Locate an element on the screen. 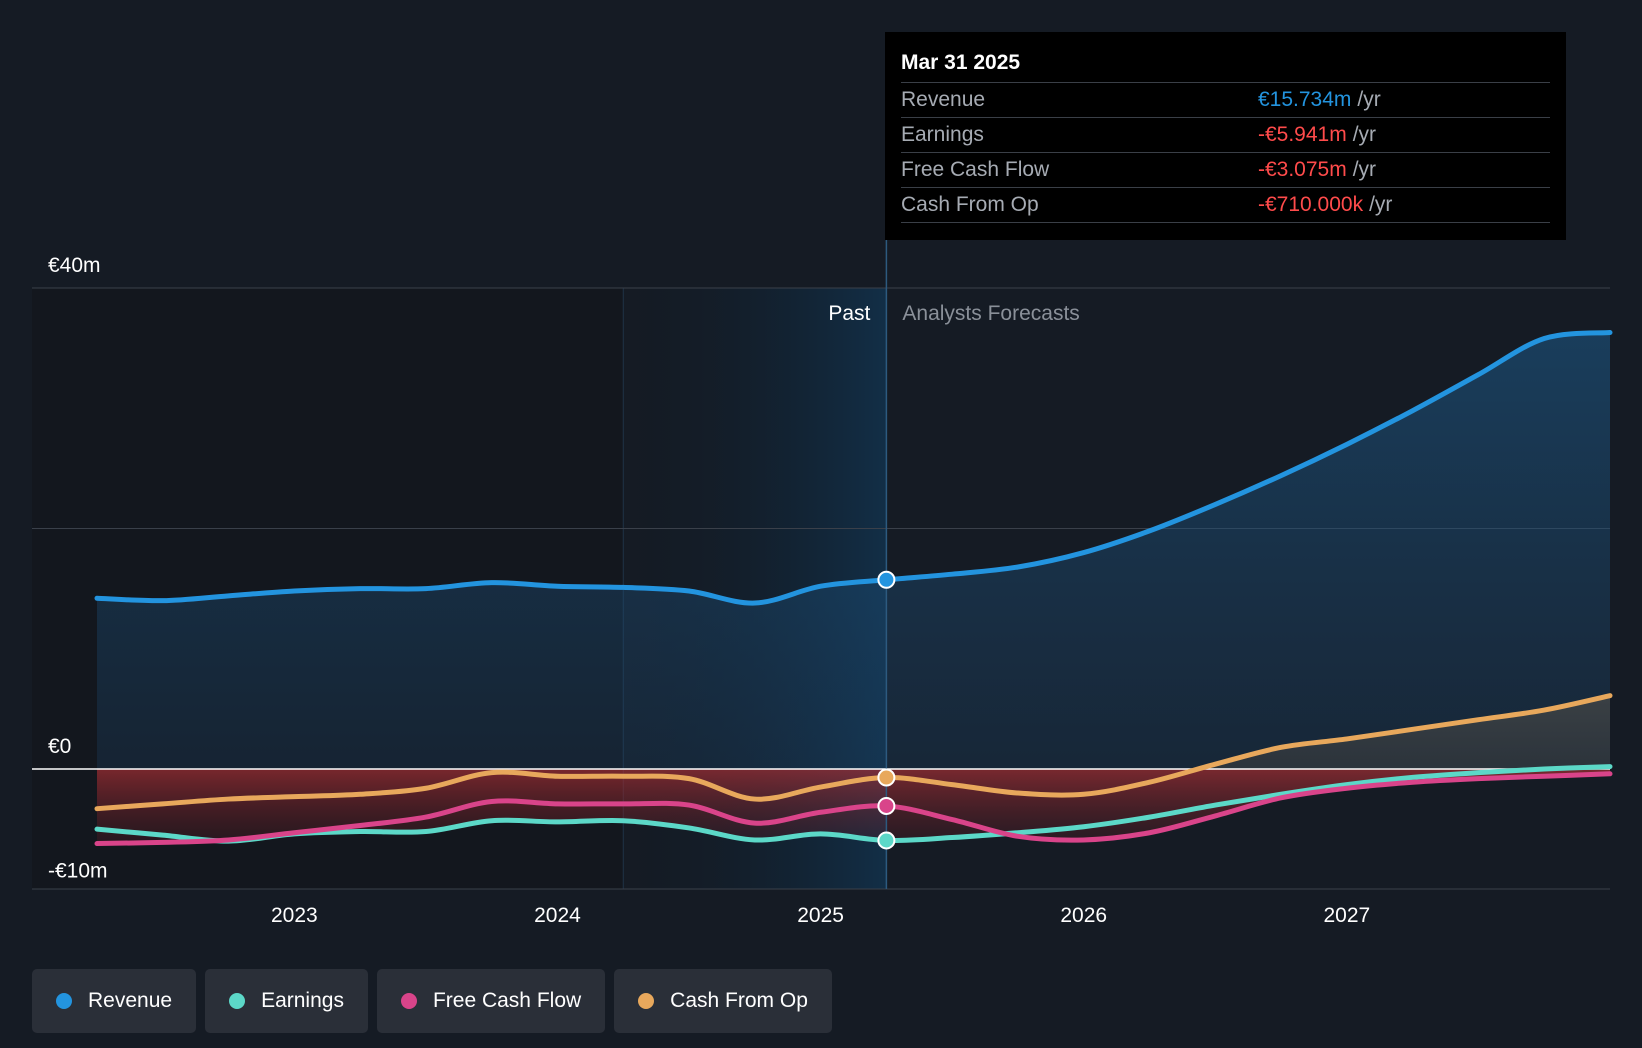 The image size is (1642, 1048). free-cash-flow-line is located at coordinates (853, 809).